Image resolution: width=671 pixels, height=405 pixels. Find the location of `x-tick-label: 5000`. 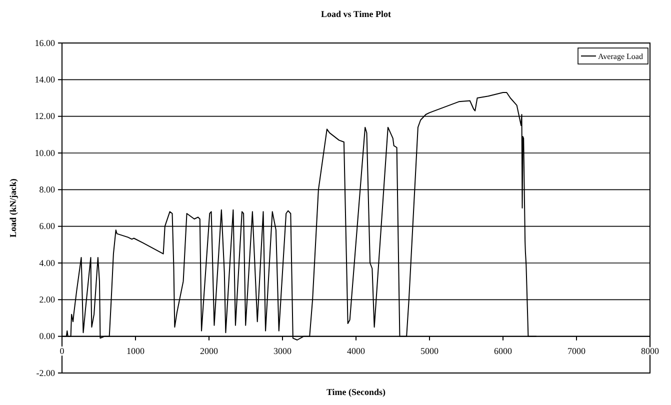

x-tick-label: 5000 is located at coordinates (429, 351).